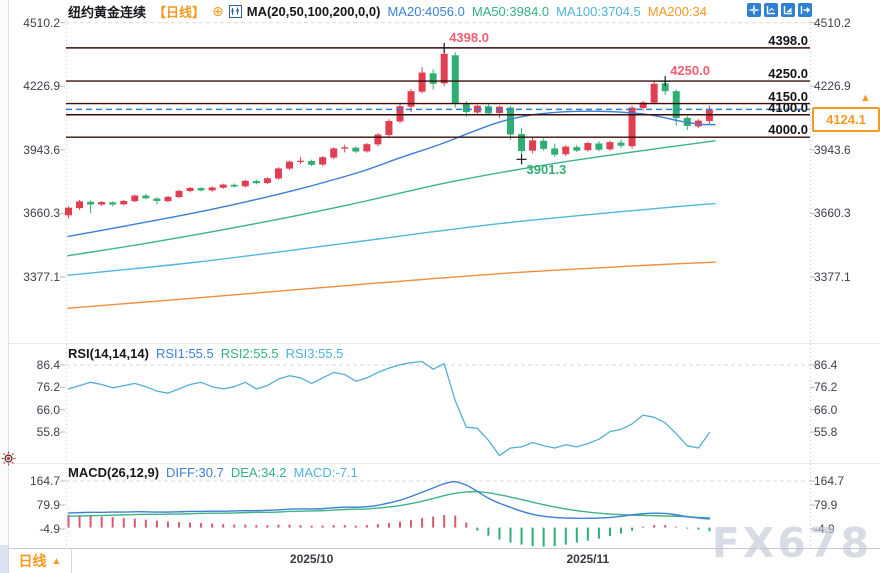  What do you see at coordinates (184, 353) in the screenshot?
I see `rsi1-value: RSI1:55.5` at bounding box center [184, 353].